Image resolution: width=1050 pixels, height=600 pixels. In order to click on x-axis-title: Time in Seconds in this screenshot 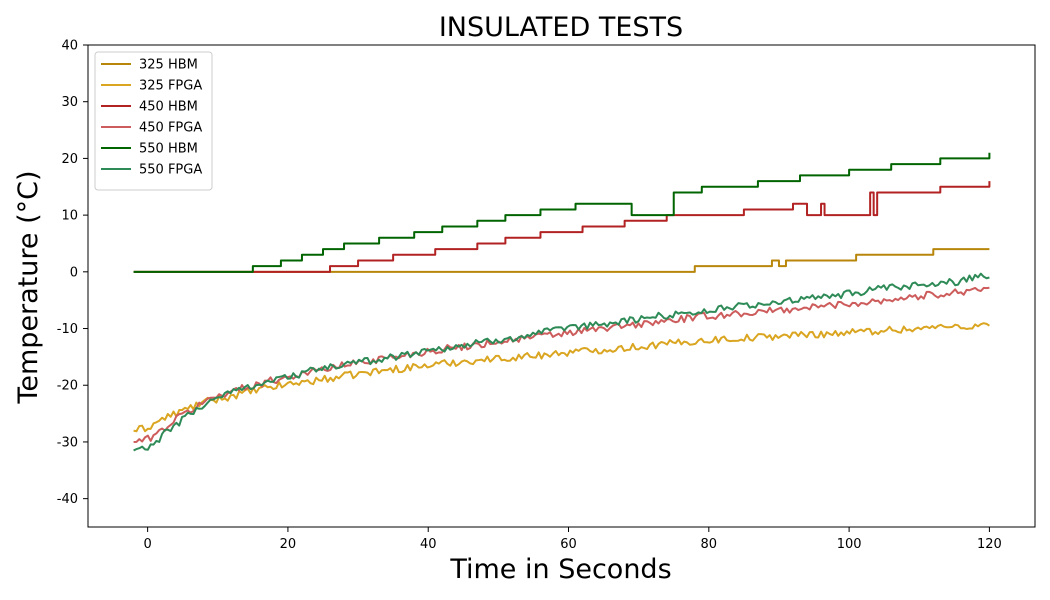, I will do `click(560, 569)`.